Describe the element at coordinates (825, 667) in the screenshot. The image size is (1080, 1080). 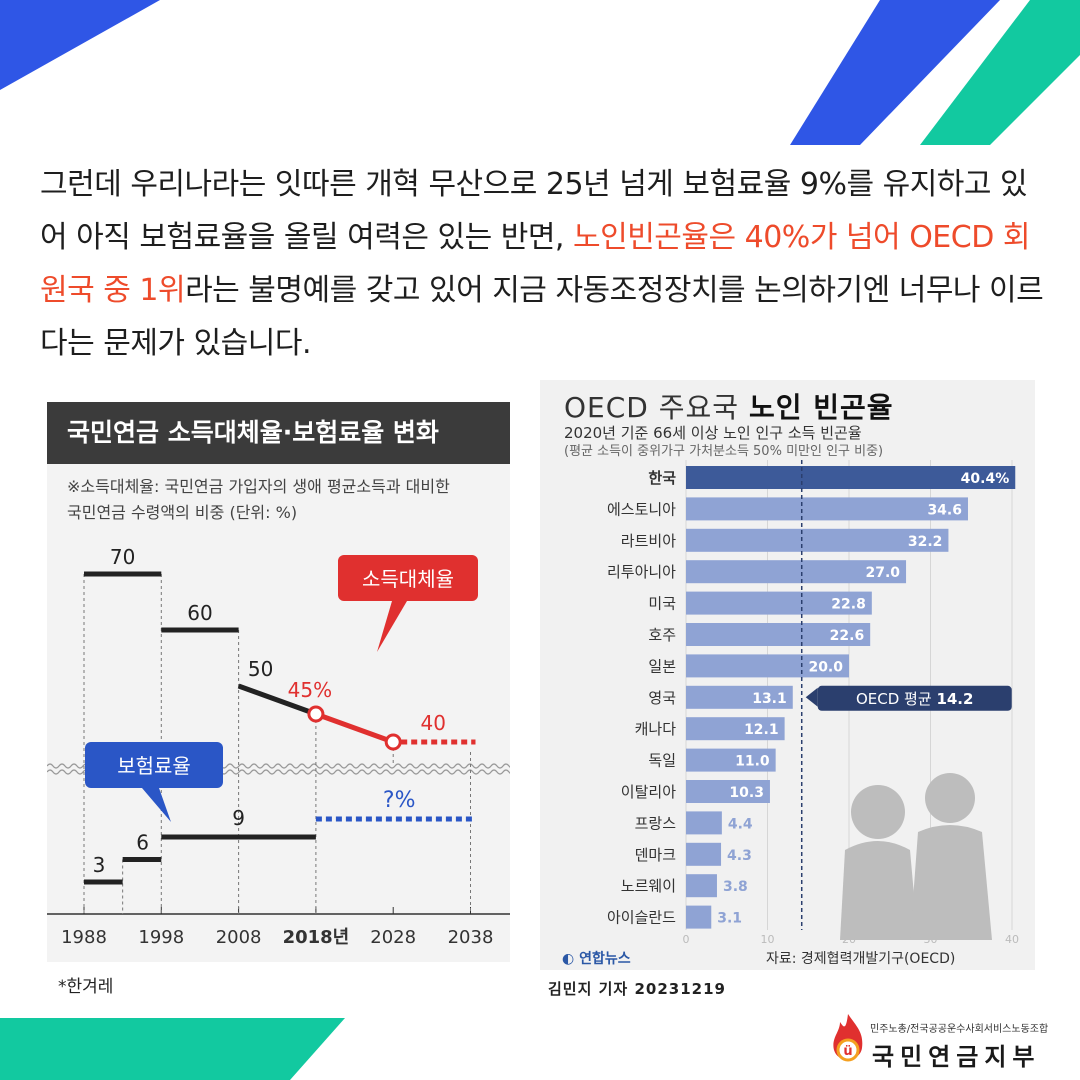
I see `value-label: 20.0` at that location.